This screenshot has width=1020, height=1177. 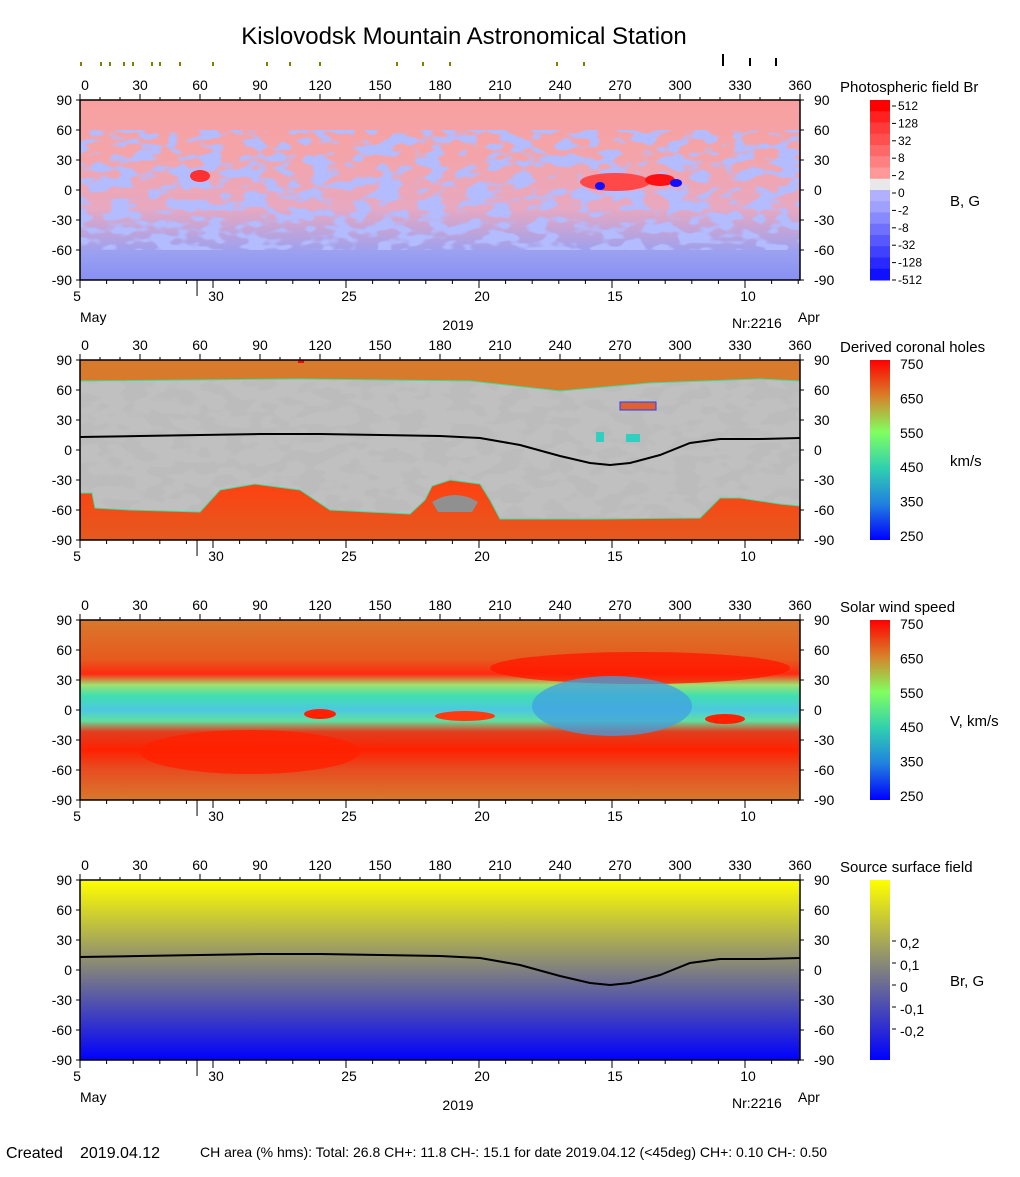 I want to click on lat-tick-label-left: 90, so click(x=64, y=620).